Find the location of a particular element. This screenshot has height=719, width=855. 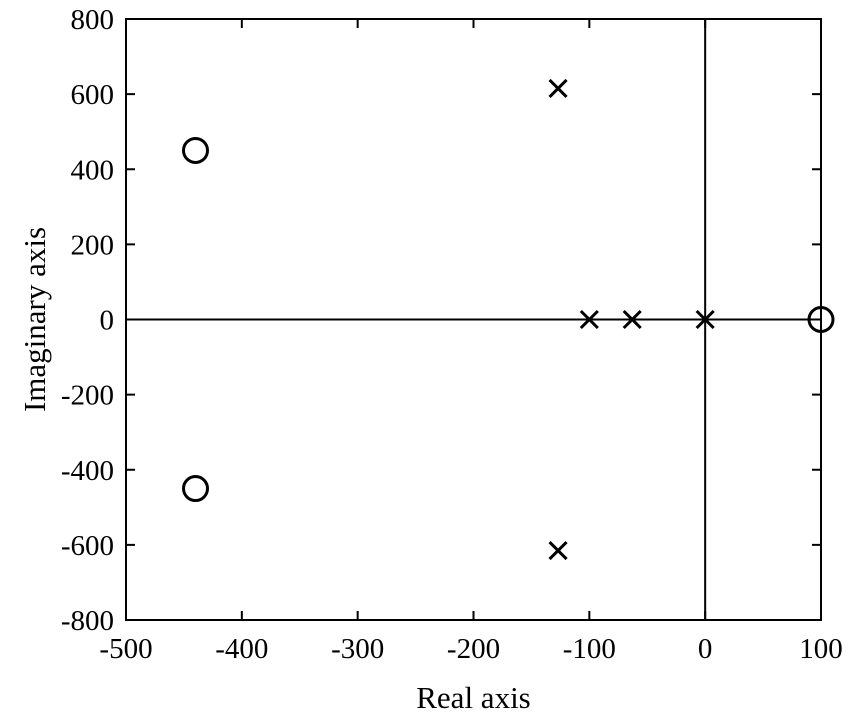

y-tick-label: -800 is located at coordinates (87, 621).